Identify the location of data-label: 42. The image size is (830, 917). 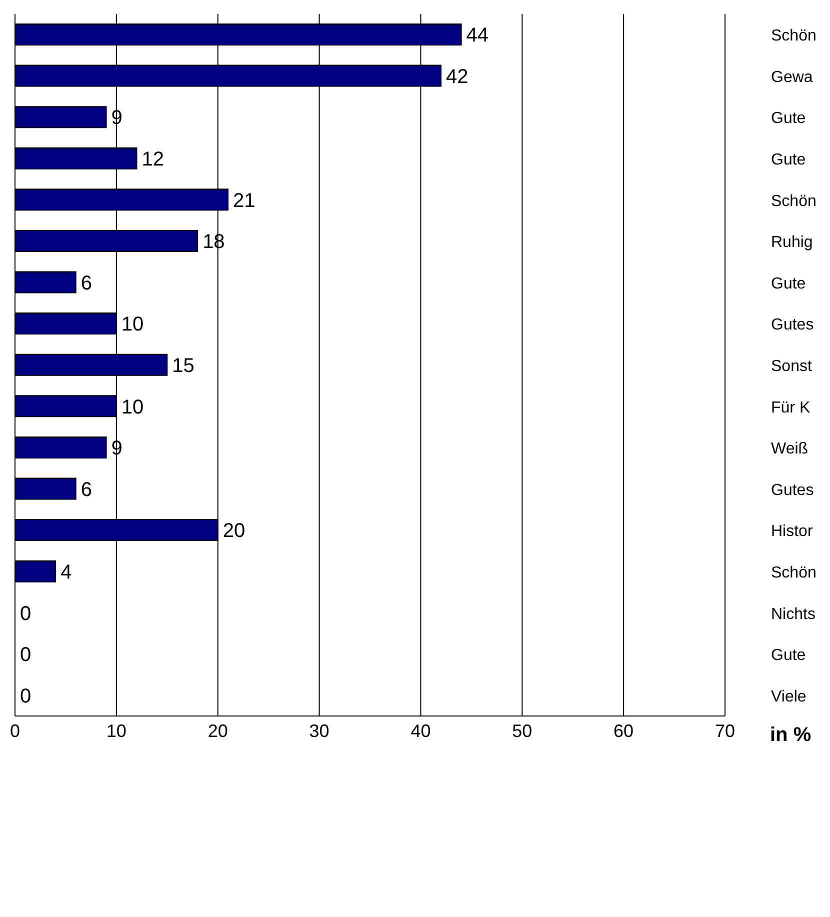
(457, 77).